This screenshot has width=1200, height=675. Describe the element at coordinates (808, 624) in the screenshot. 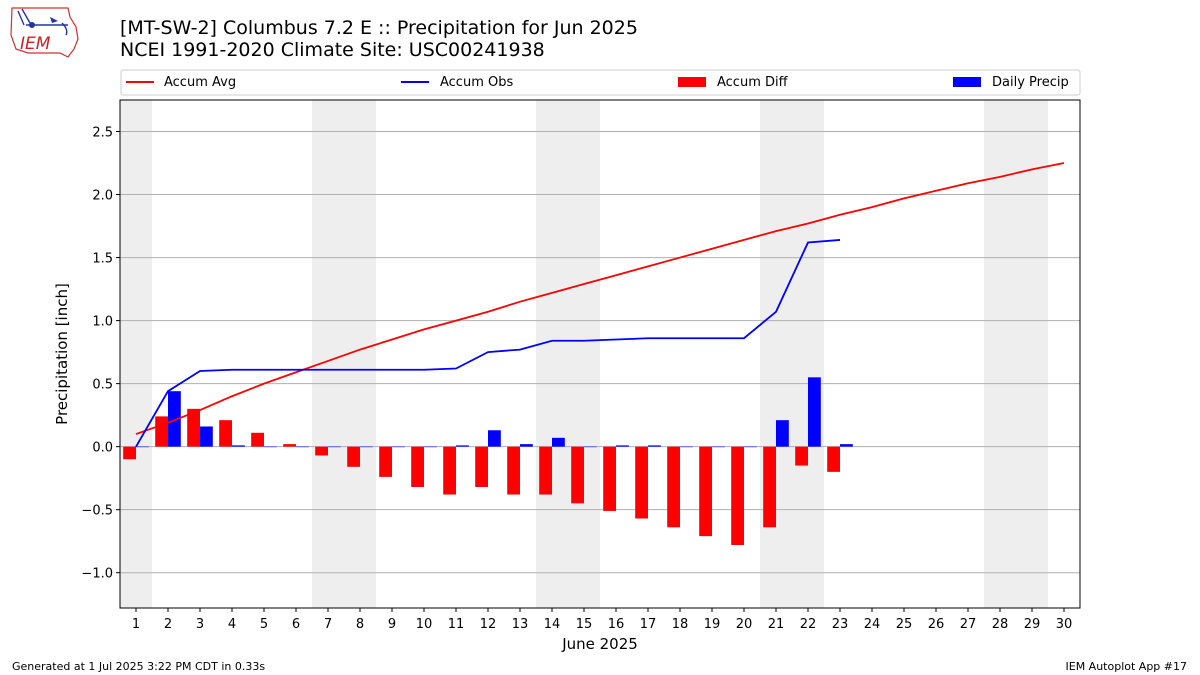

I see `x-tick-label: 22` at that location.